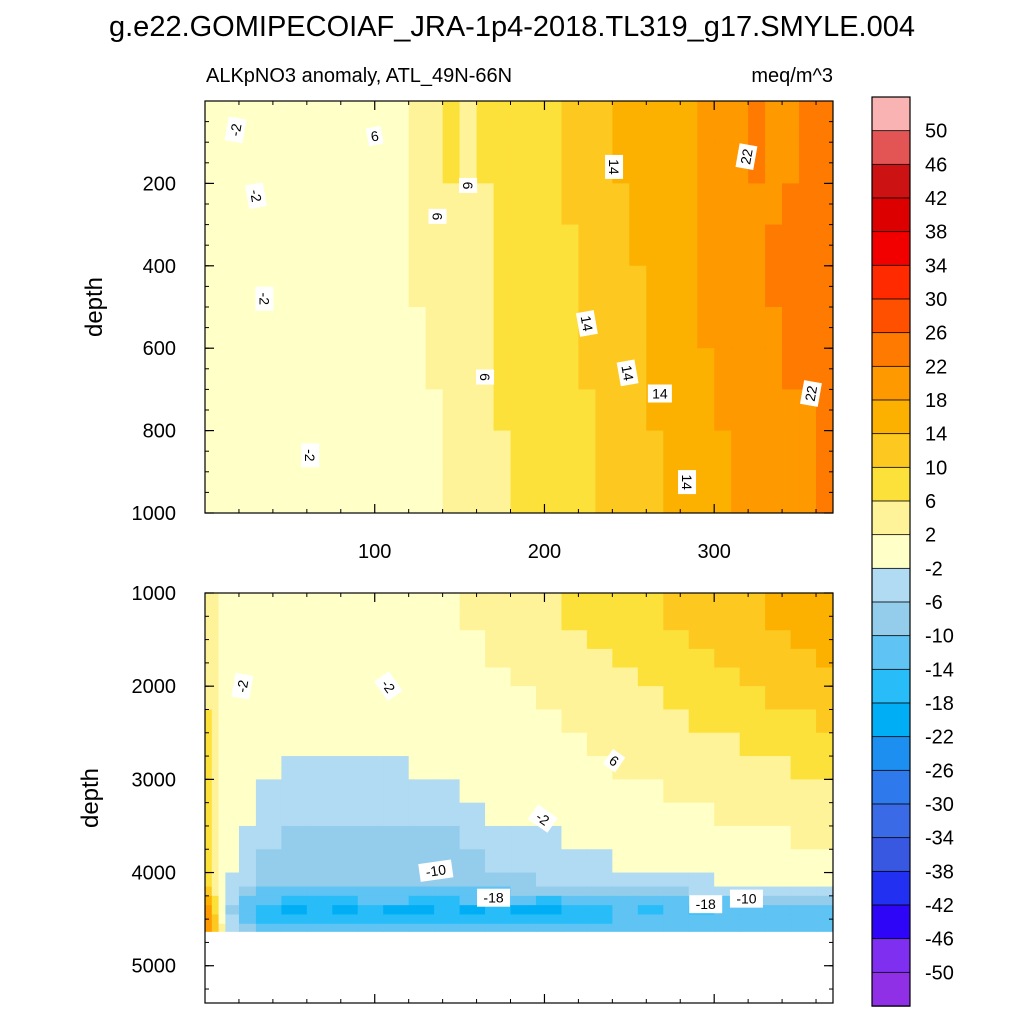 The height and width of the screenshot is (1024, 1024). I want to click on colorbar-frame, so click(891, 551).